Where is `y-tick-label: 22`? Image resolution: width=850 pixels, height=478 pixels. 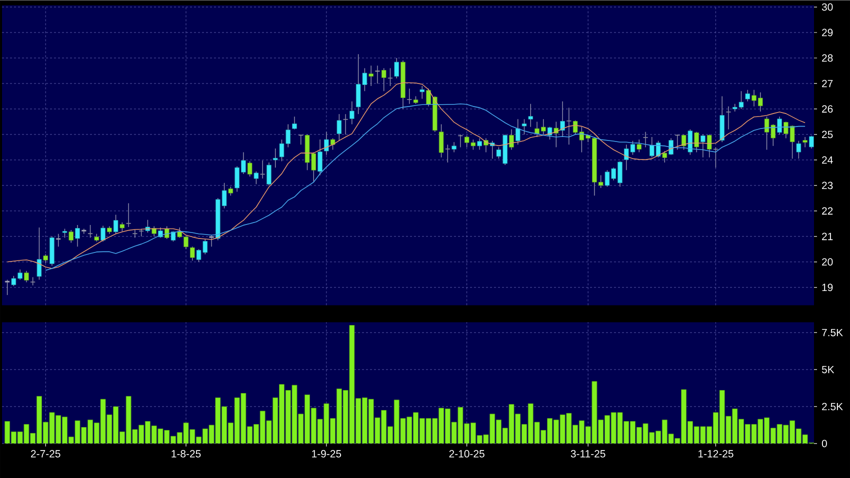
y-tick-label: 22 is located at coordinates (827, 210).